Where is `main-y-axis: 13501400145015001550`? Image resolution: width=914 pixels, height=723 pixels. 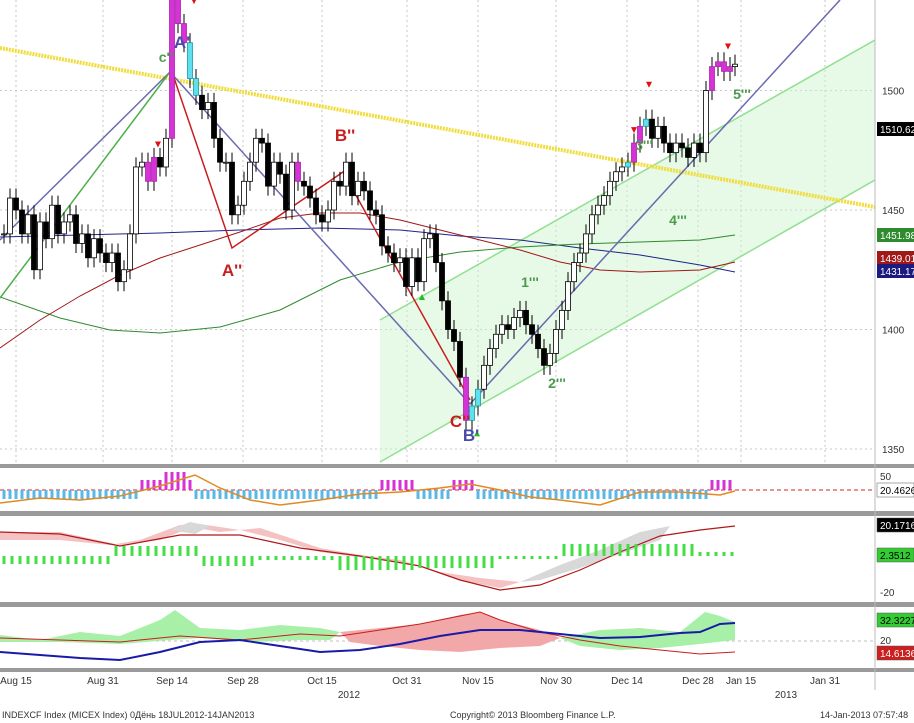 main-y-axis: 13501400145015001550 is located at coordinates (893, 272).